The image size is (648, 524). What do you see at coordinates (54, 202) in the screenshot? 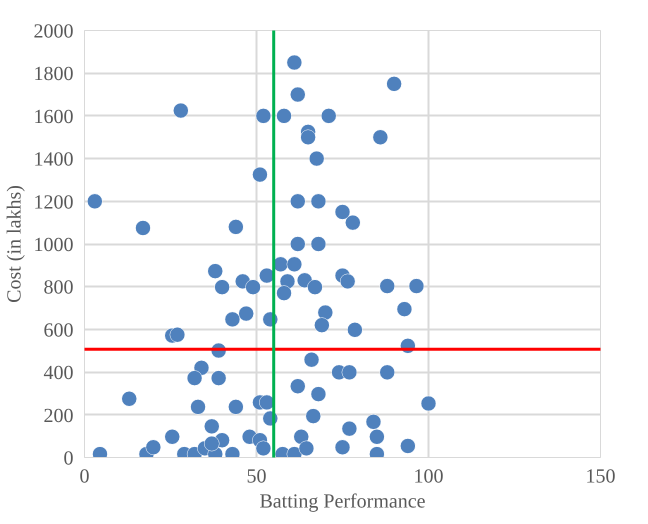
I see `y-tick-label: 1200` at bounding box center [54, 202].